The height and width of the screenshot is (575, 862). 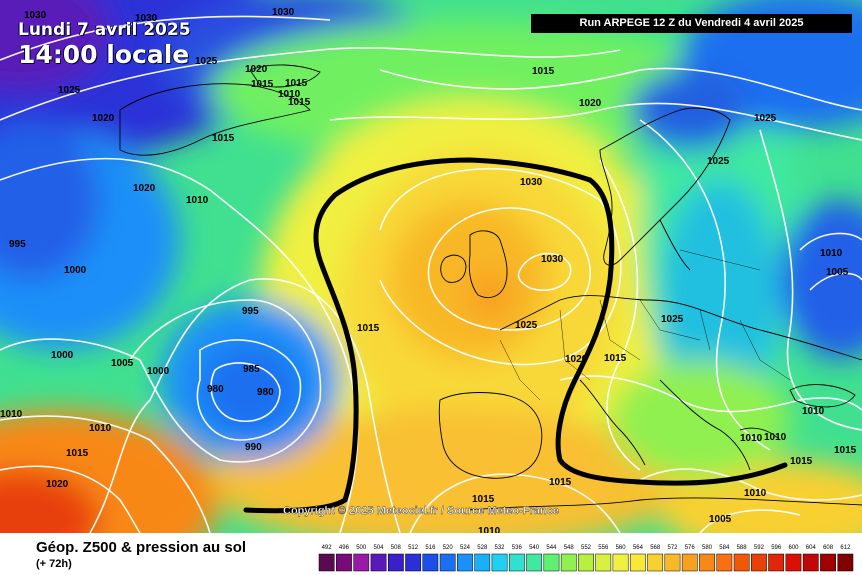 I want to click on scale-value-label: 604, so click(x=811, y=548).